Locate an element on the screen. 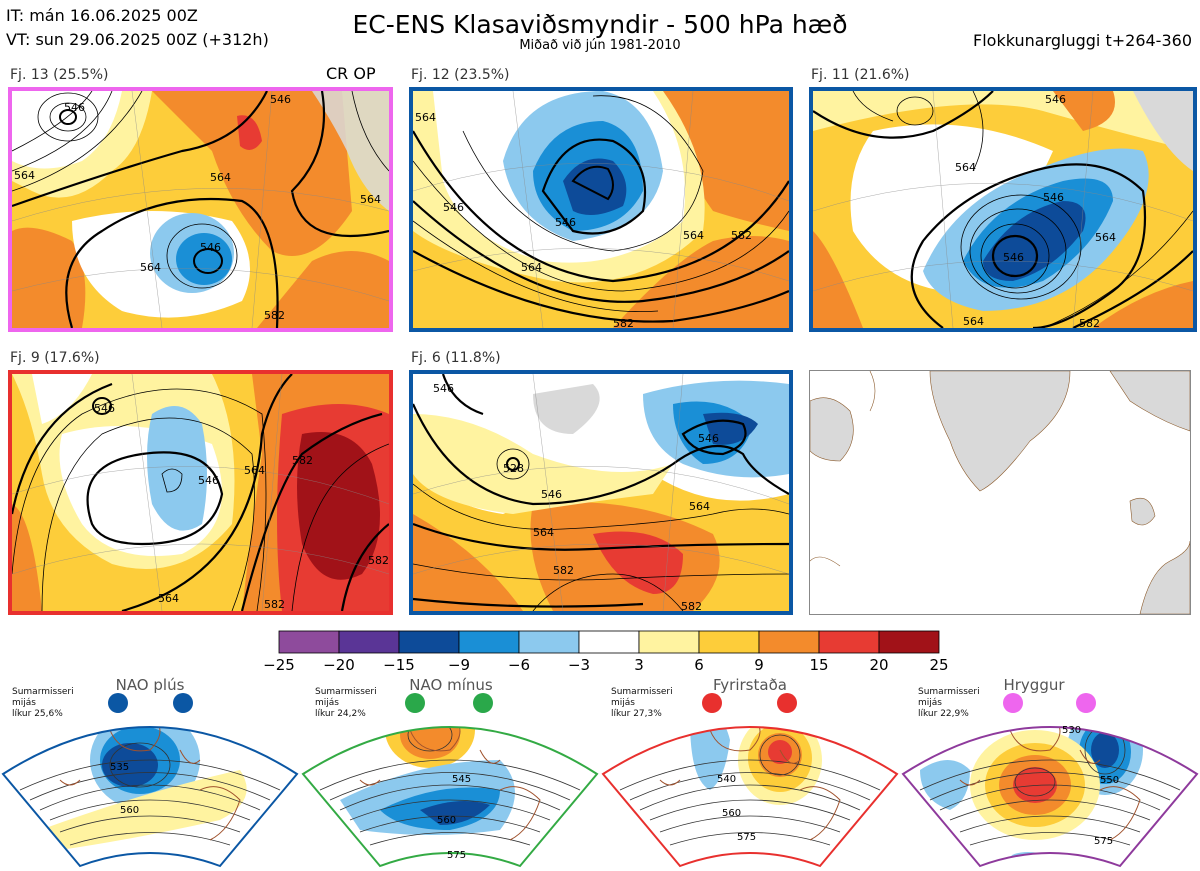 The image size is (1200, 871). valid-time: VT: sun 29.06.2025 00Z (+312h) is located at coordinates (137, 39).